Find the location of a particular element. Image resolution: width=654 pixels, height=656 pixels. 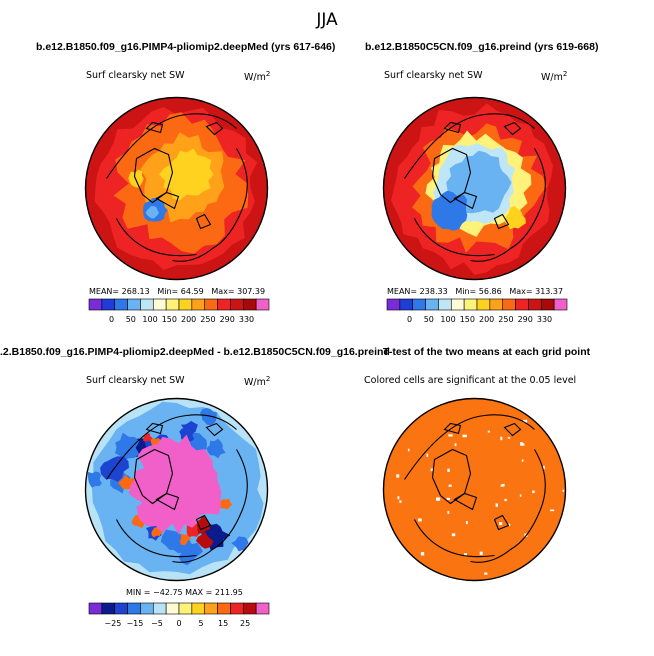

p3-border is located at coordinates (176, 489).